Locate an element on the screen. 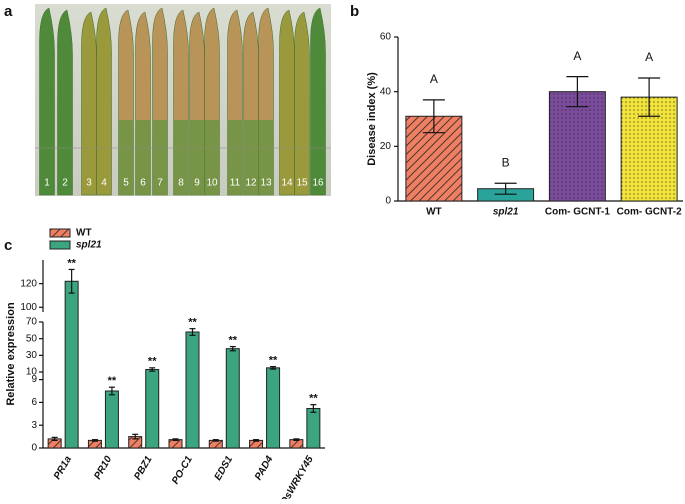  legend-swatch-pattern is located at coordinates (60, 233).